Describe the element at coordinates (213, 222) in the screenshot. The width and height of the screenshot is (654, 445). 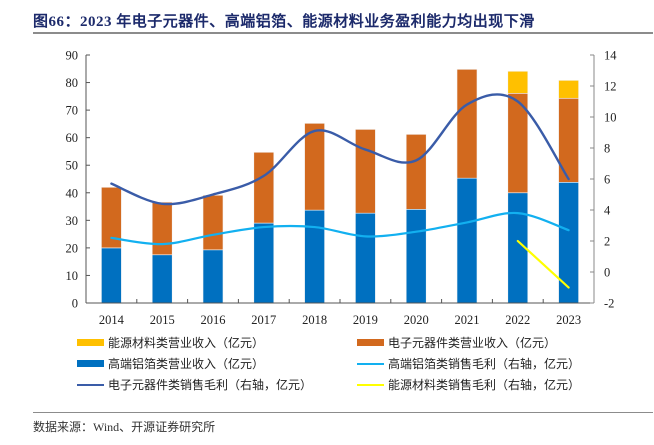
I see `bar-segment-2016-s1` at that location.